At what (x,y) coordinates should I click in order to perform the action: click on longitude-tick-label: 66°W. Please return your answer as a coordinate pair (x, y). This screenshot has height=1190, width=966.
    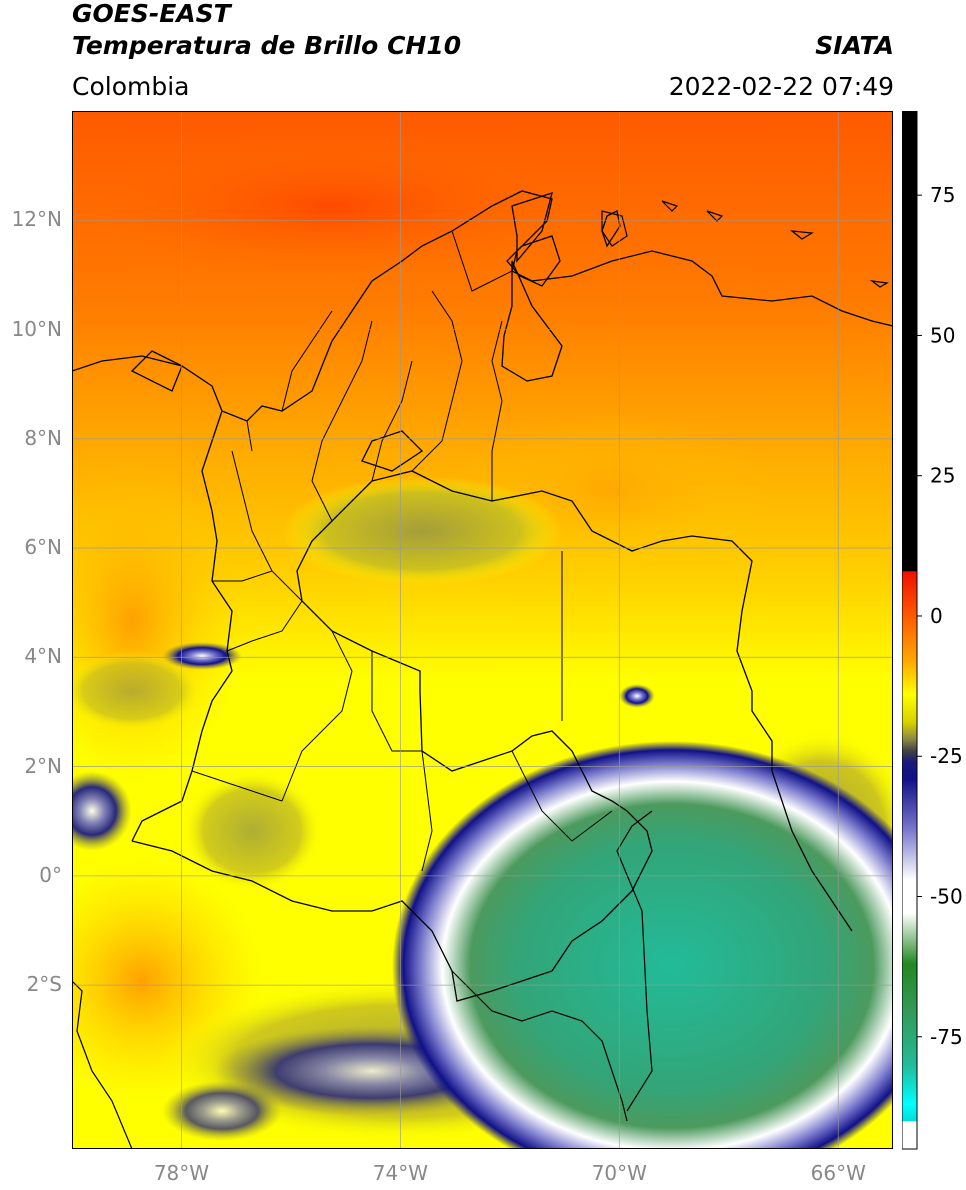
    Looking at the image, I should click on (838, 1173).